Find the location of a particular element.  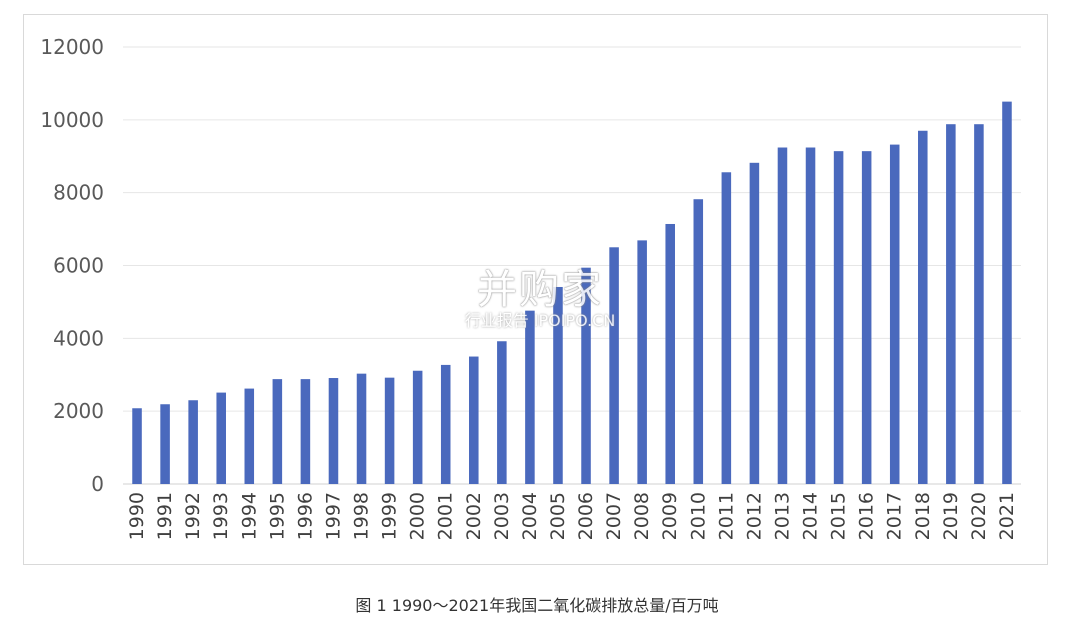

bar-1990 is located at coordinates (137, 446).